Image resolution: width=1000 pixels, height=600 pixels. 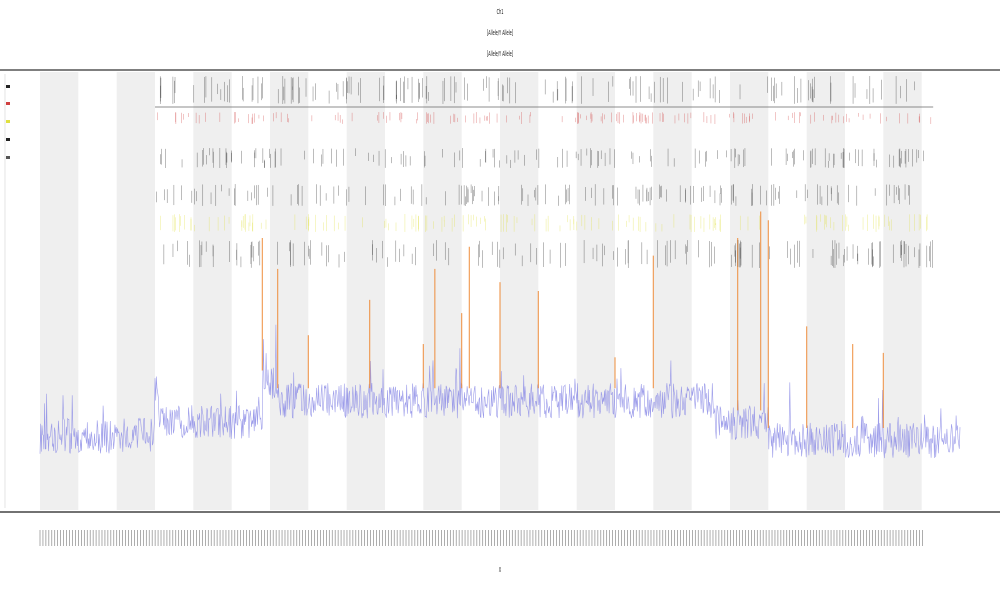 What do you see at coordinates (500, 54) in the screenshot?
I see `chart-subtitle-2: [Allele/Y Allele]` at bounding box center [500, 54].